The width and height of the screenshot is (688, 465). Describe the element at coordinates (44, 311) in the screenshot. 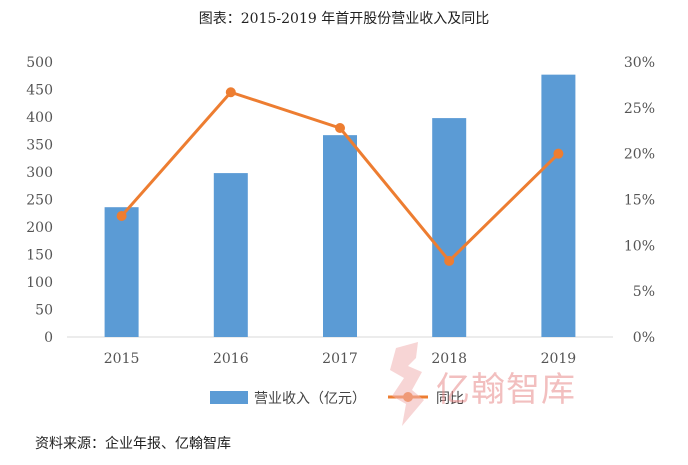

I see `y-left-tick-label: 50` at that location.